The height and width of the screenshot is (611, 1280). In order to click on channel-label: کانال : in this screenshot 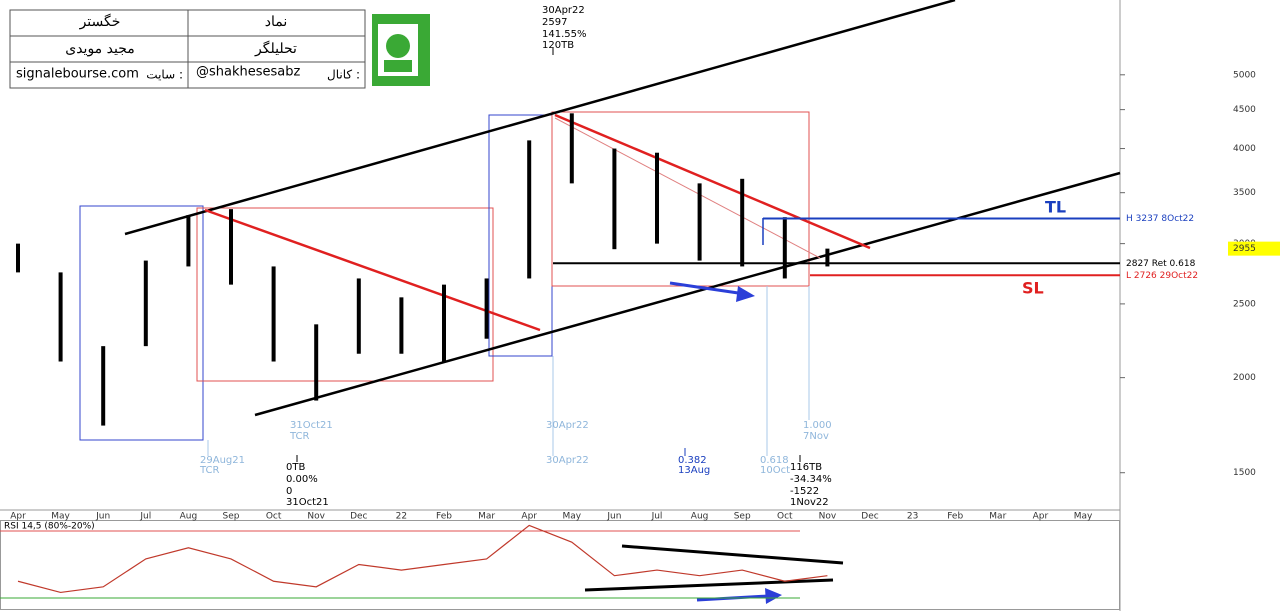, I will do `click(343, 75)`.